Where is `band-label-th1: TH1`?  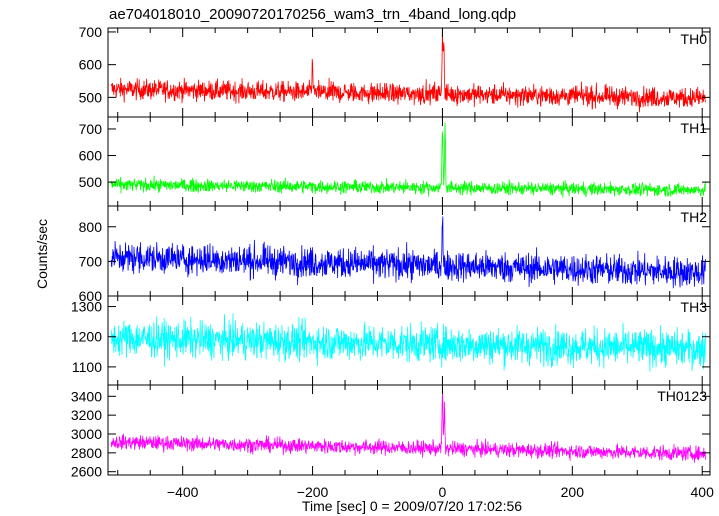 band-label-th1: TH1 is located at coordinates (694, 128).